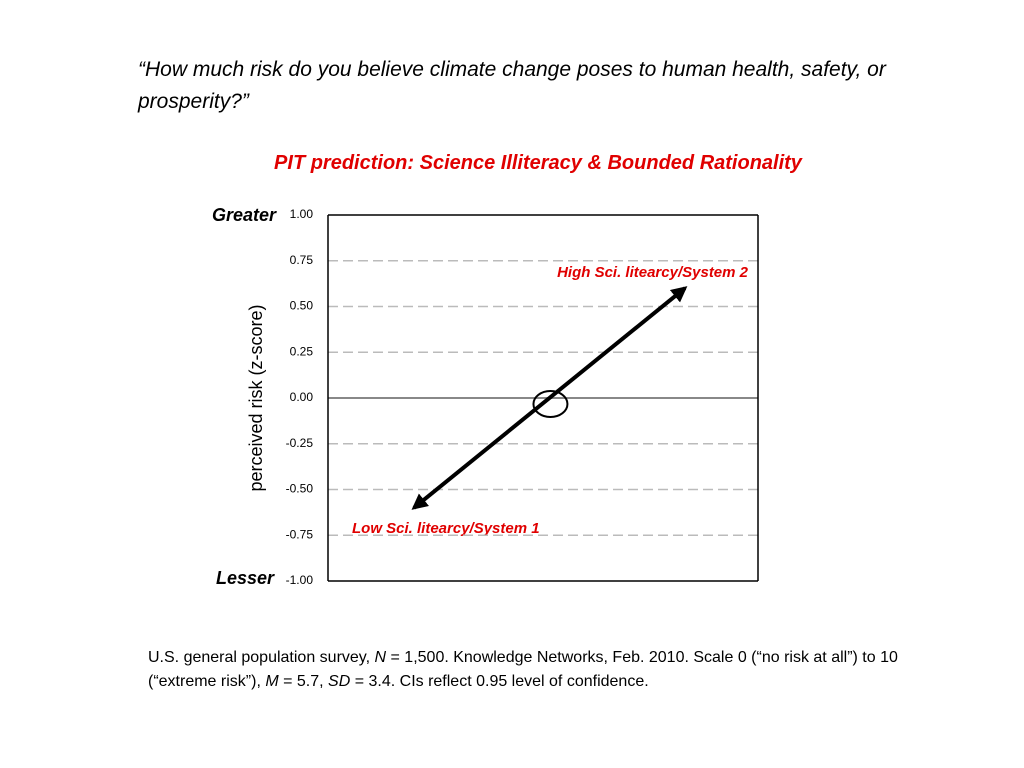  I want to click on y-tick-label: -1.00, so click(300, 580).